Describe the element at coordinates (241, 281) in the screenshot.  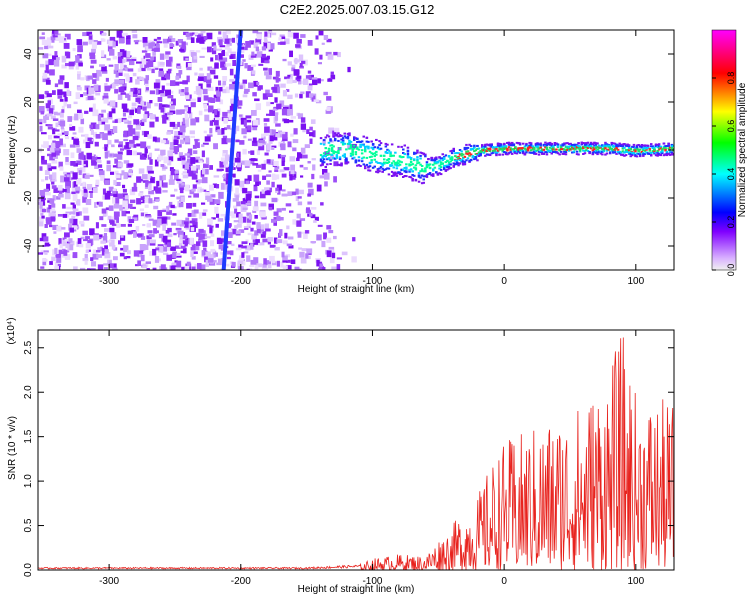
I see `x-tick-label: -200` at that location.